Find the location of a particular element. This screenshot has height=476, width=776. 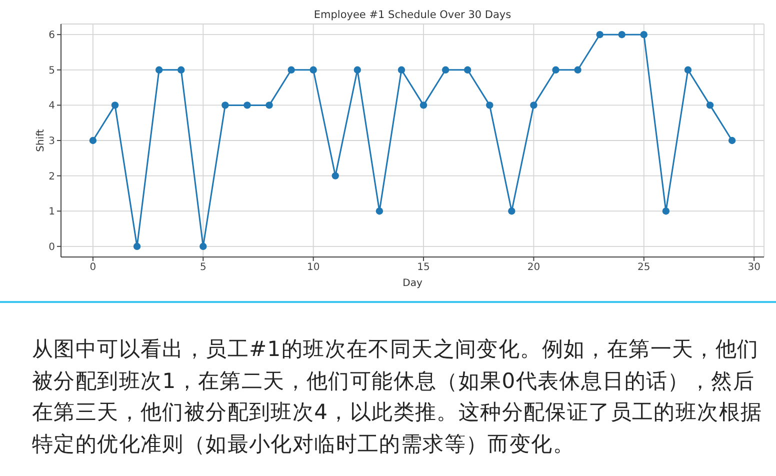

y-tick-label: 1 is located at coordinates (51, 212).